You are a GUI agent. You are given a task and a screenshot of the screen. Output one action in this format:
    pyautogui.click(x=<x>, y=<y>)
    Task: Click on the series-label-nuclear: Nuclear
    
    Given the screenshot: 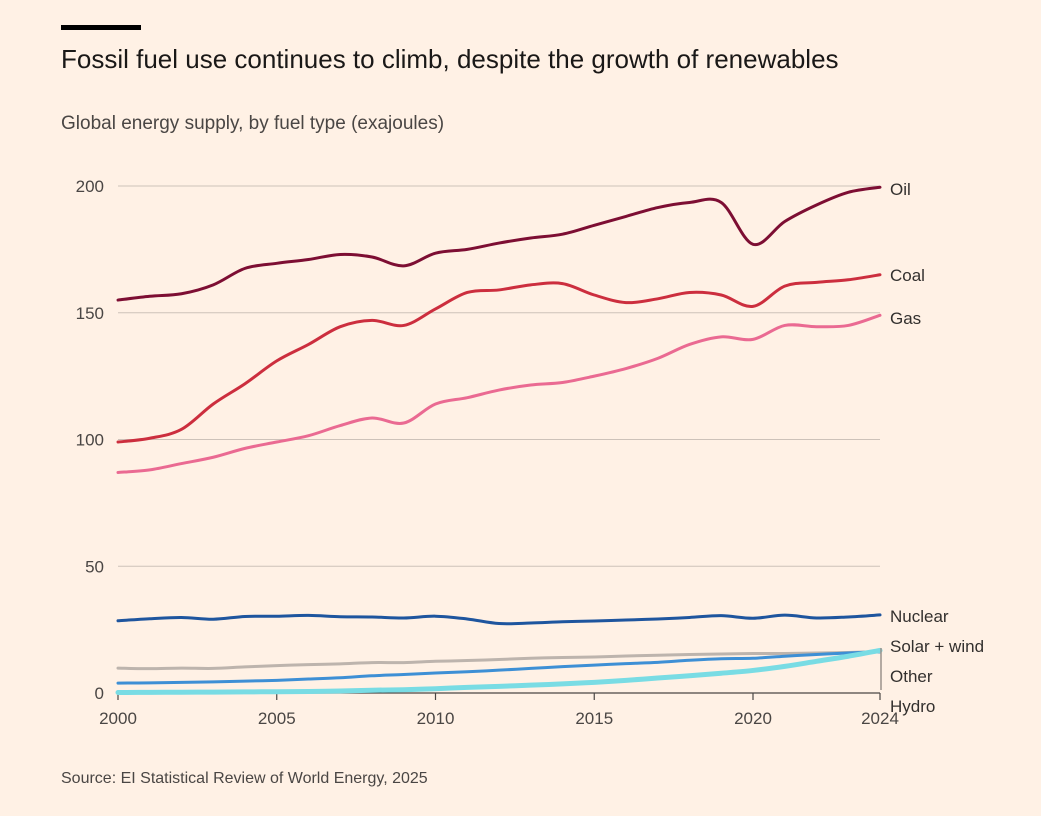 What is the action you would take?
    pyautogui.click(x=919, y=616)
    